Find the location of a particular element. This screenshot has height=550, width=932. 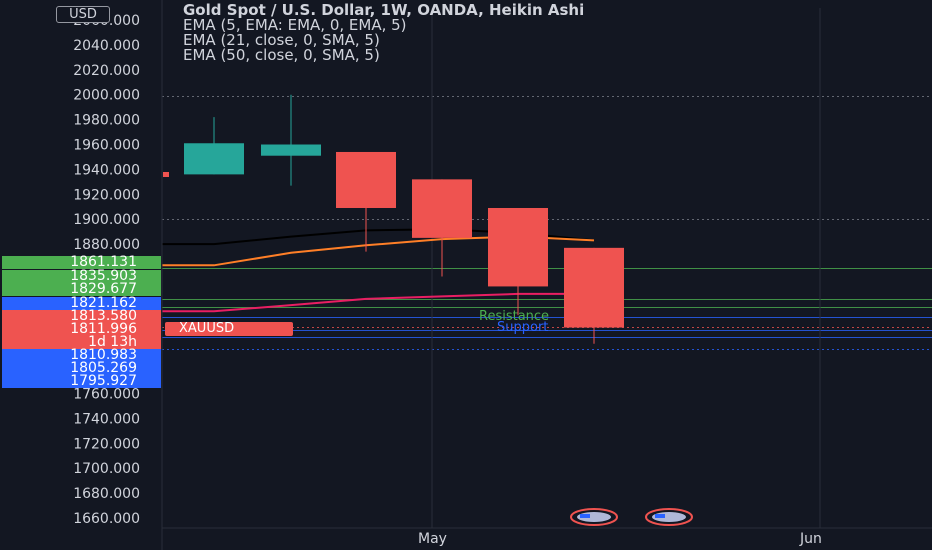

y-tick-label: 1940.000 is located at coordinates (106, 170).